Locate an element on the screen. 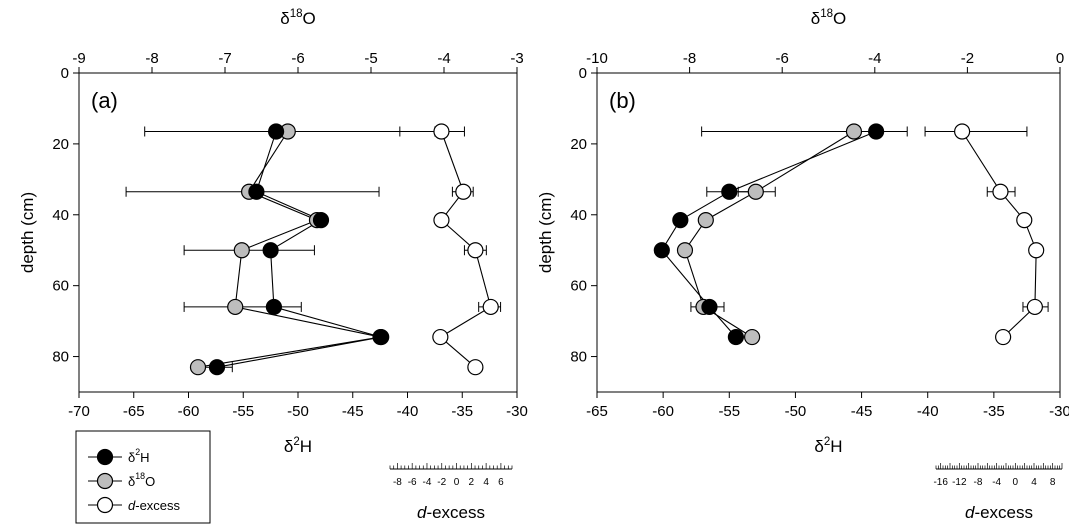 Image resolution: width=1069 pixels, height=524 pixels. top-tick-label: -6 is located at coordinates (297, 58).